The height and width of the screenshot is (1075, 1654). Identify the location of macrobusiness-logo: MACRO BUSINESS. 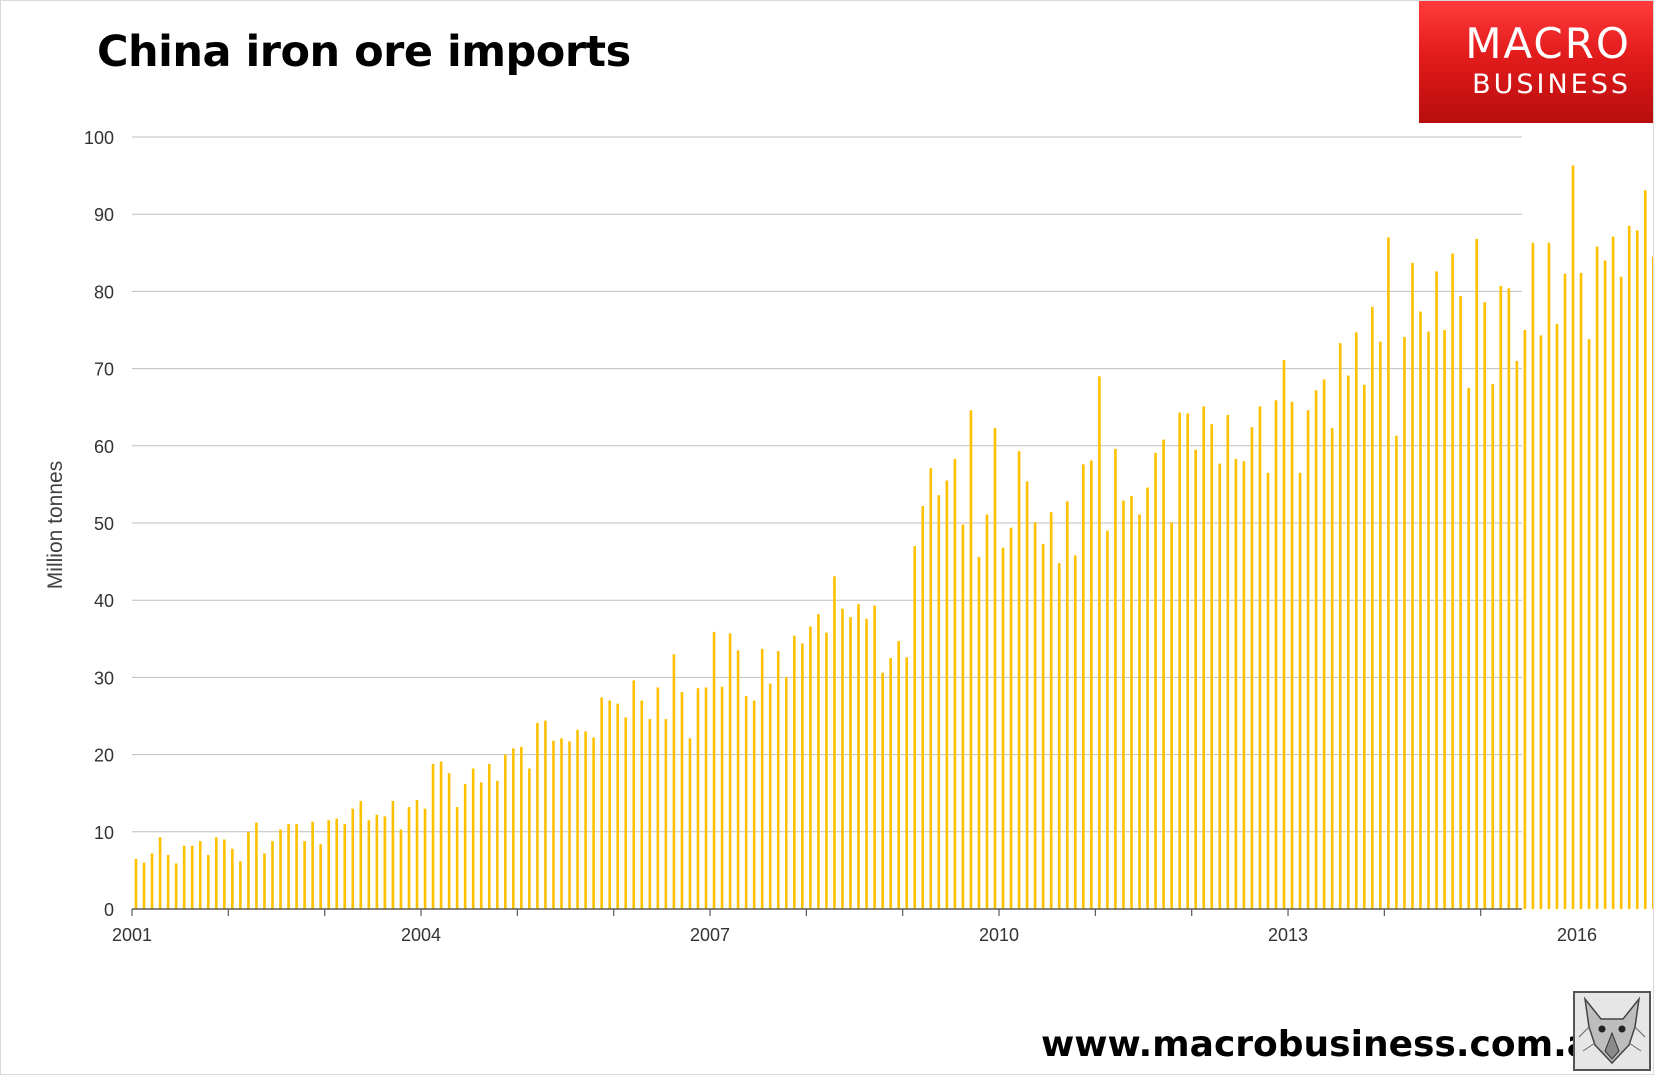
(1536, 62).